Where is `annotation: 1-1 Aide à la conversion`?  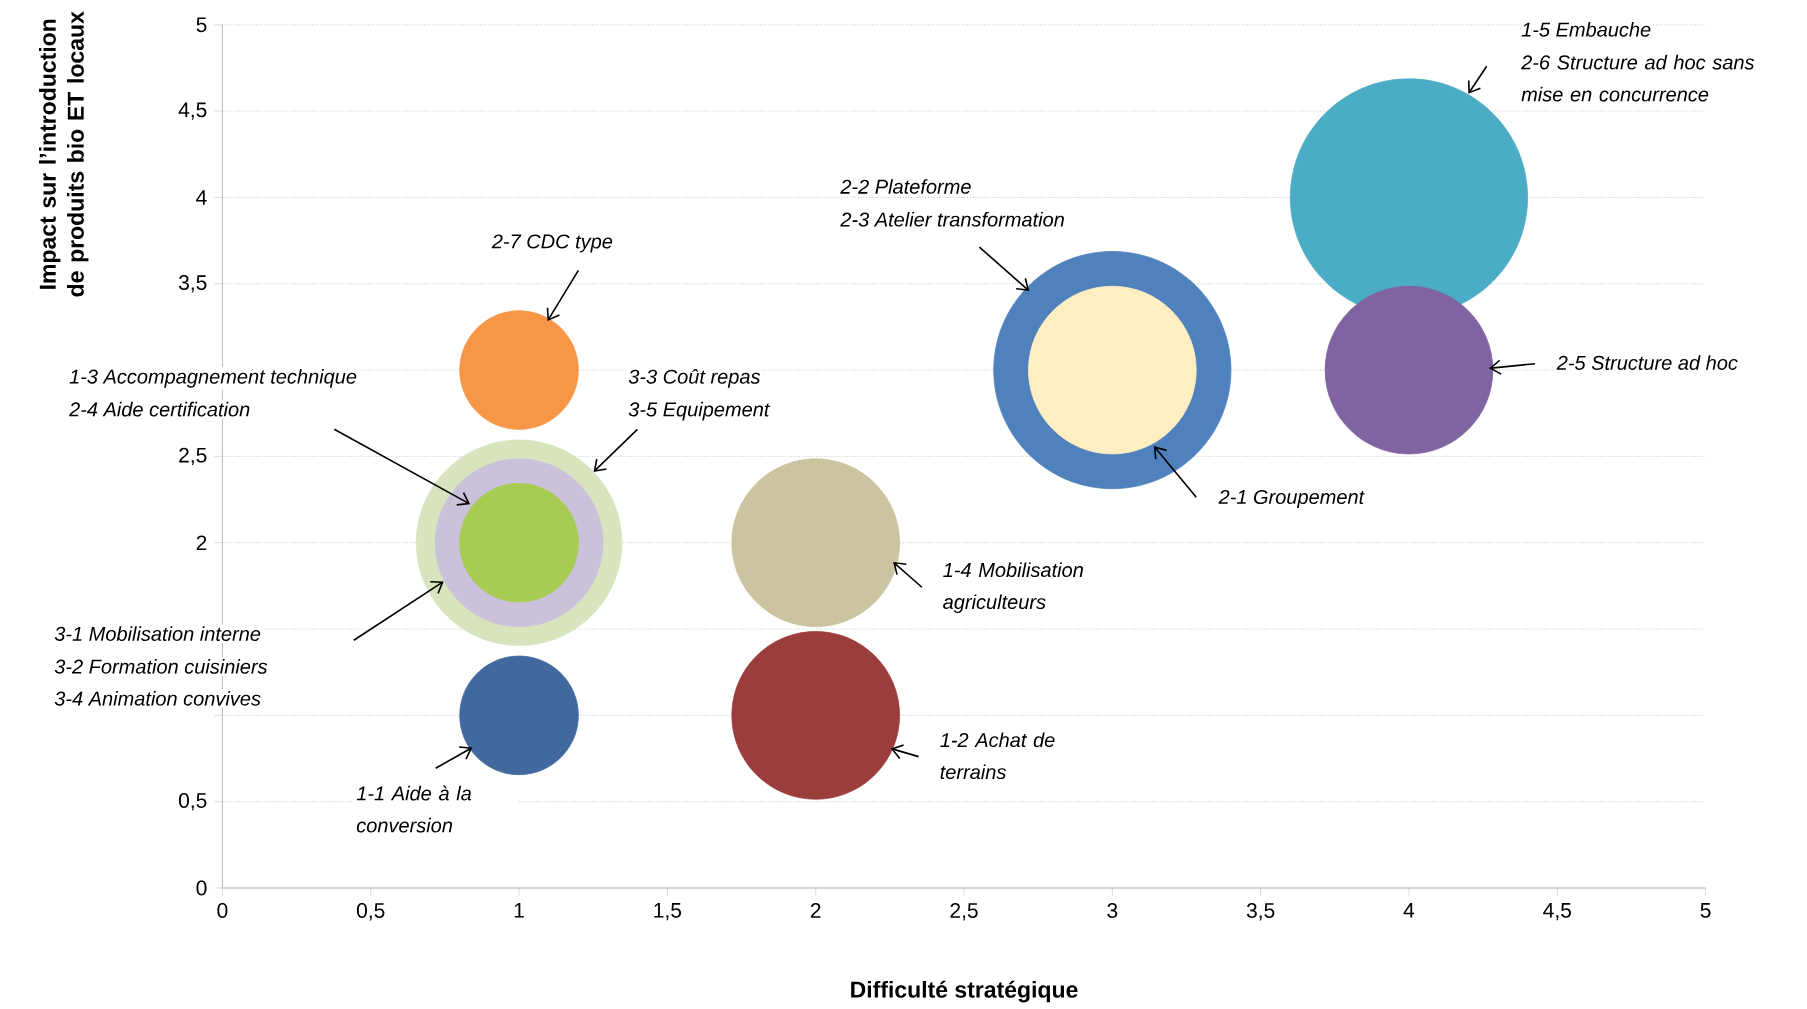 annotation: 1-1 Aide à la conversion is located at coordinates (414, 809).